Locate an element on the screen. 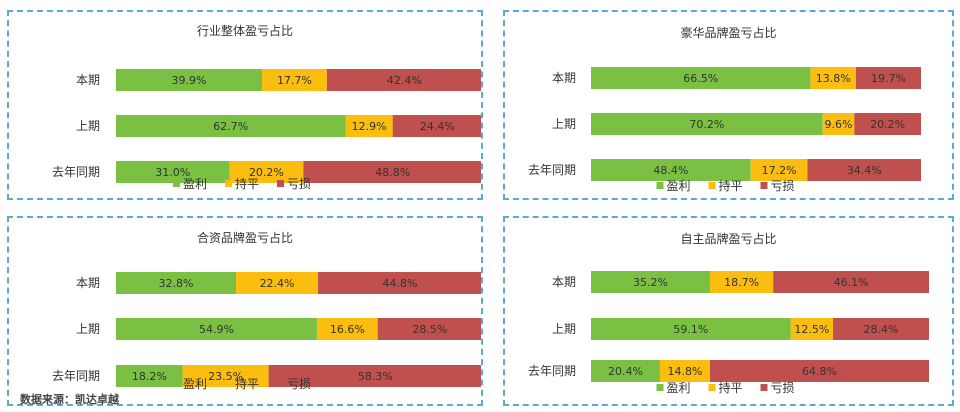  data-label: 59.1% is located at coordinates (690, 329).